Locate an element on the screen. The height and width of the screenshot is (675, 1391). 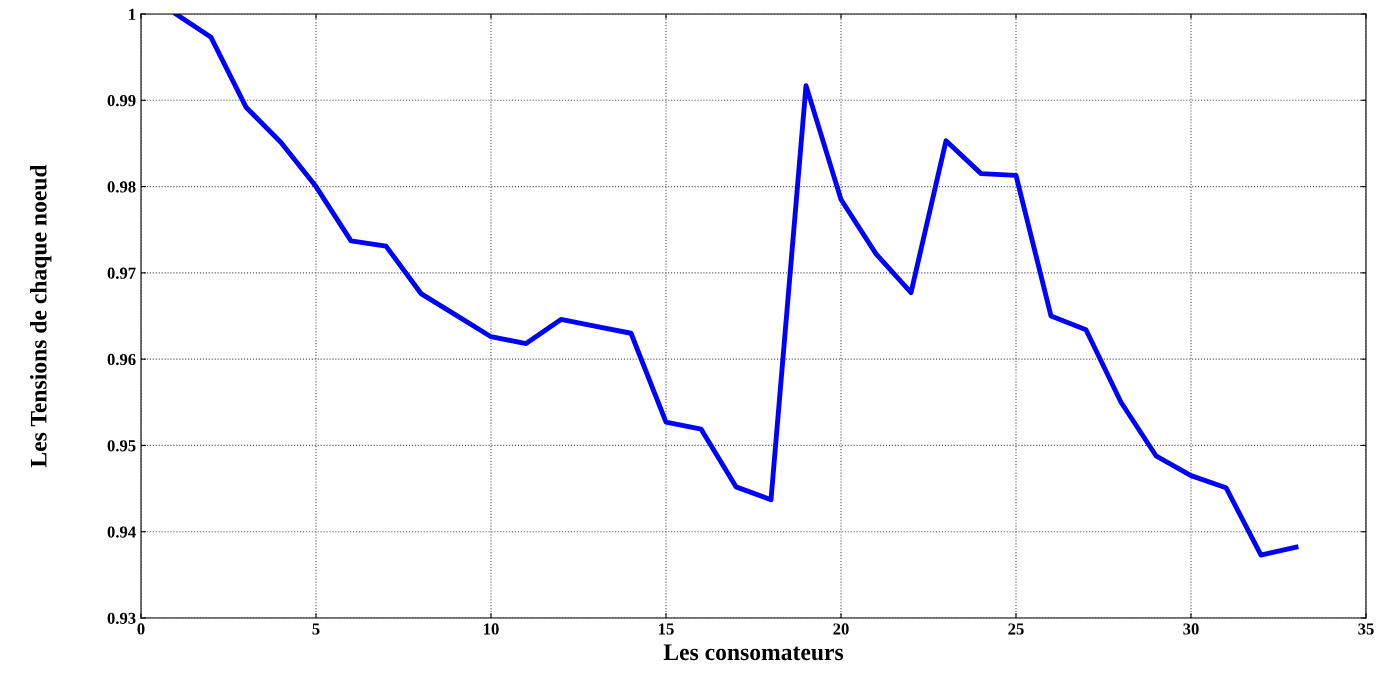
x-tick-label: 35 is located at coordinates (1366, 629).